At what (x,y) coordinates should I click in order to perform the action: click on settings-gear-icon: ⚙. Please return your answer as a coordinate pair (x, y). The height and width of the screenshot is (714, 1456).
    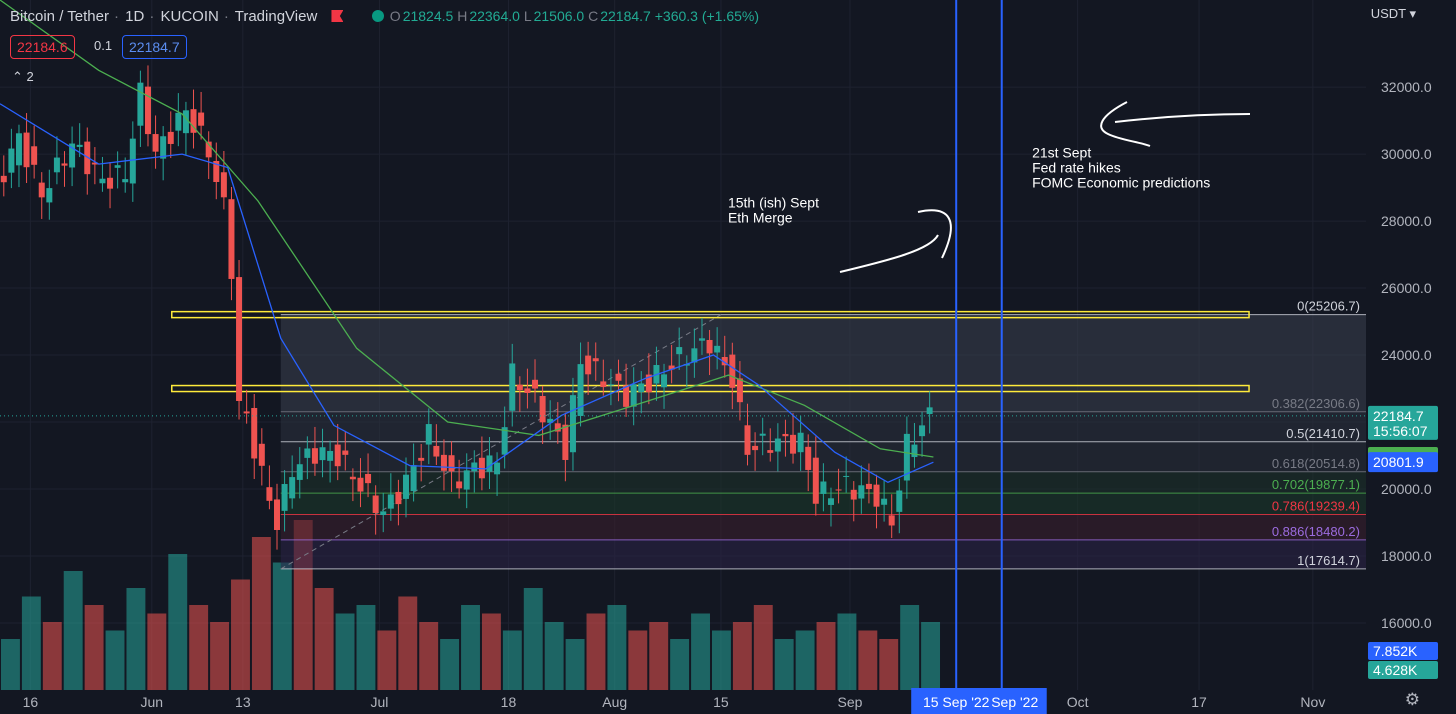
    Looking at the image, I should click on (1412, 699).